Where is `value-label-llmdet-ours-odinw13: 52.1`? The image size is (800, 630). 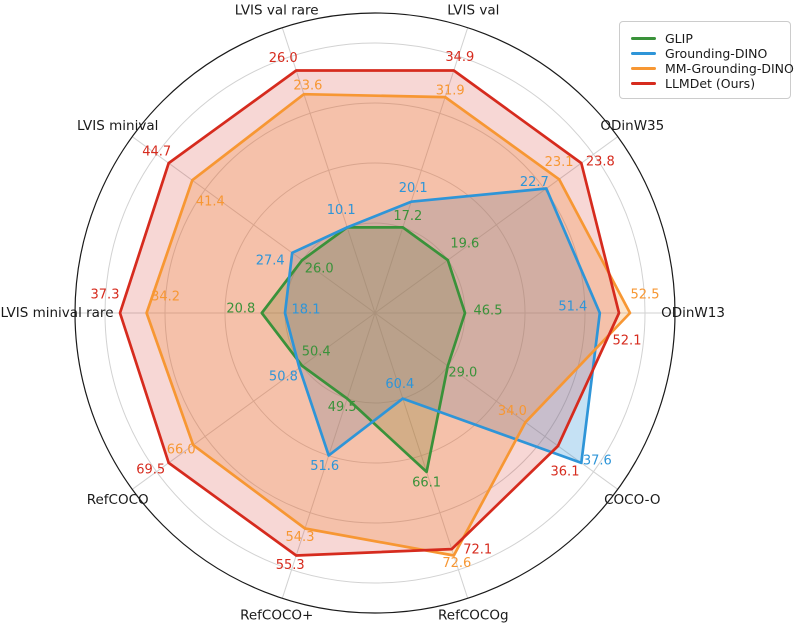
value-label-llmdet-ours-odinw13: 52.1 is located at coordinates (627, 341).